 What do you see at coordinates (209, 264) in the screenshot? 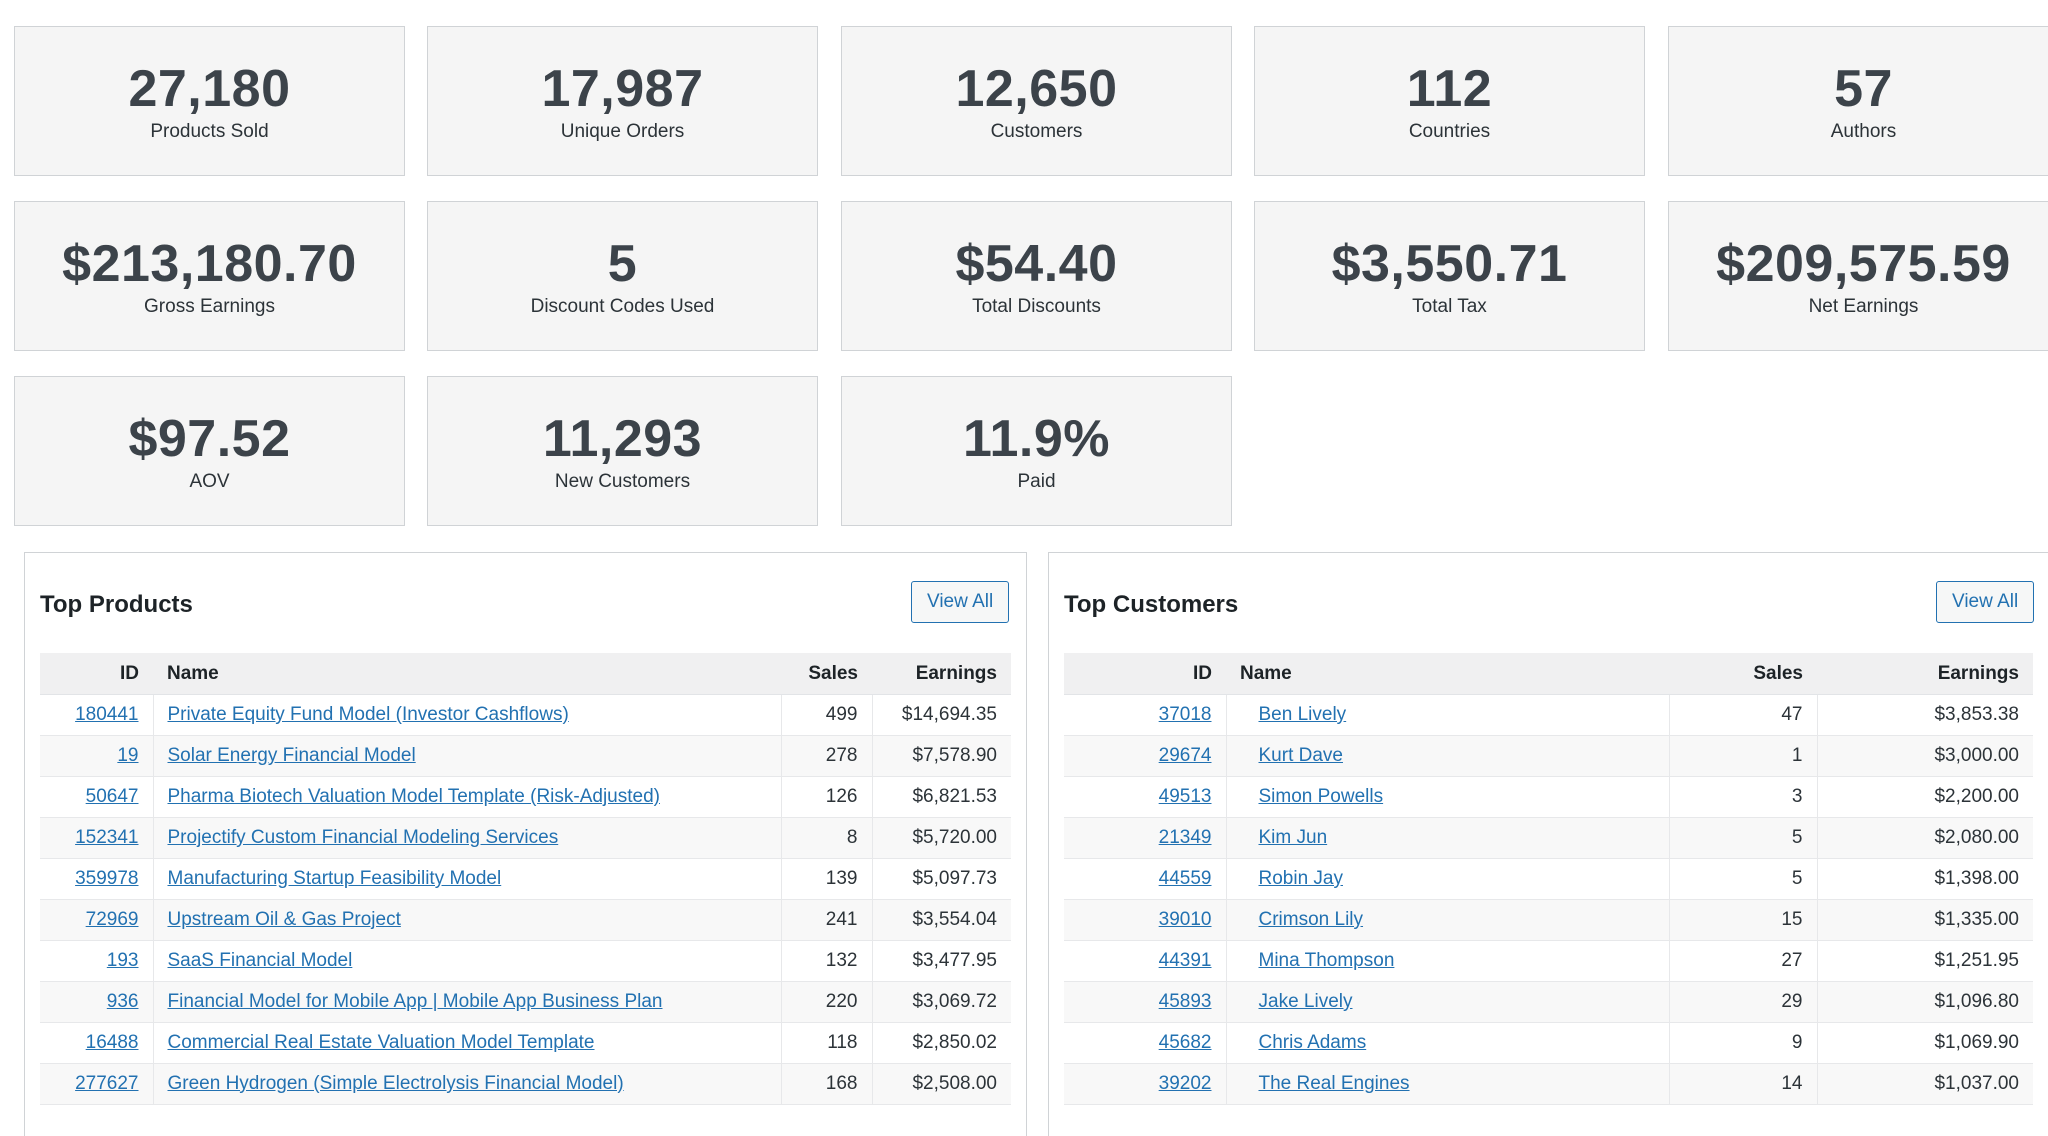
I see `stat-value: $213,180.70` at bounding box center [209, 264].